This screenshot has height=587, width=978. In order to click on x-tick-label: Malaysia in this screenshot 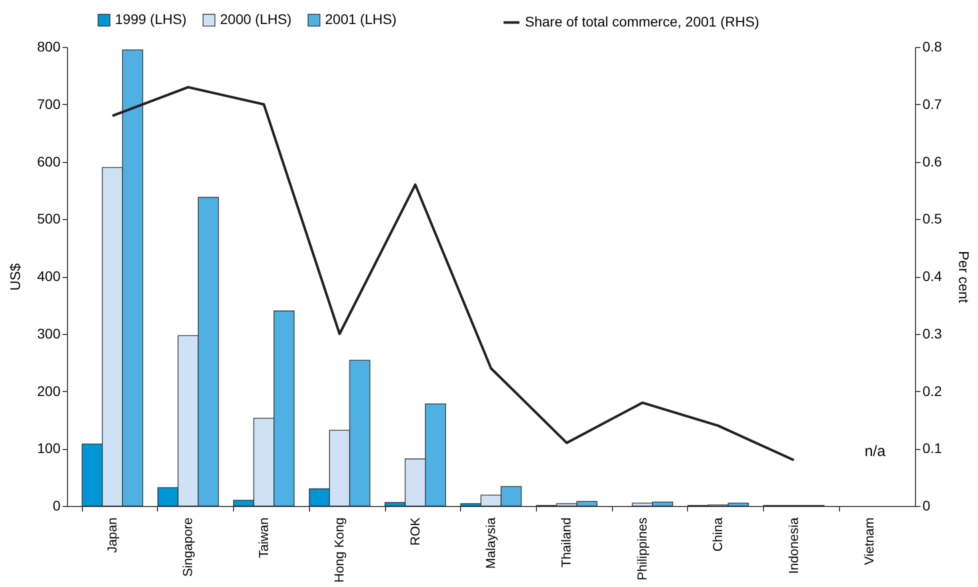, I will do `click(490, 542)`.